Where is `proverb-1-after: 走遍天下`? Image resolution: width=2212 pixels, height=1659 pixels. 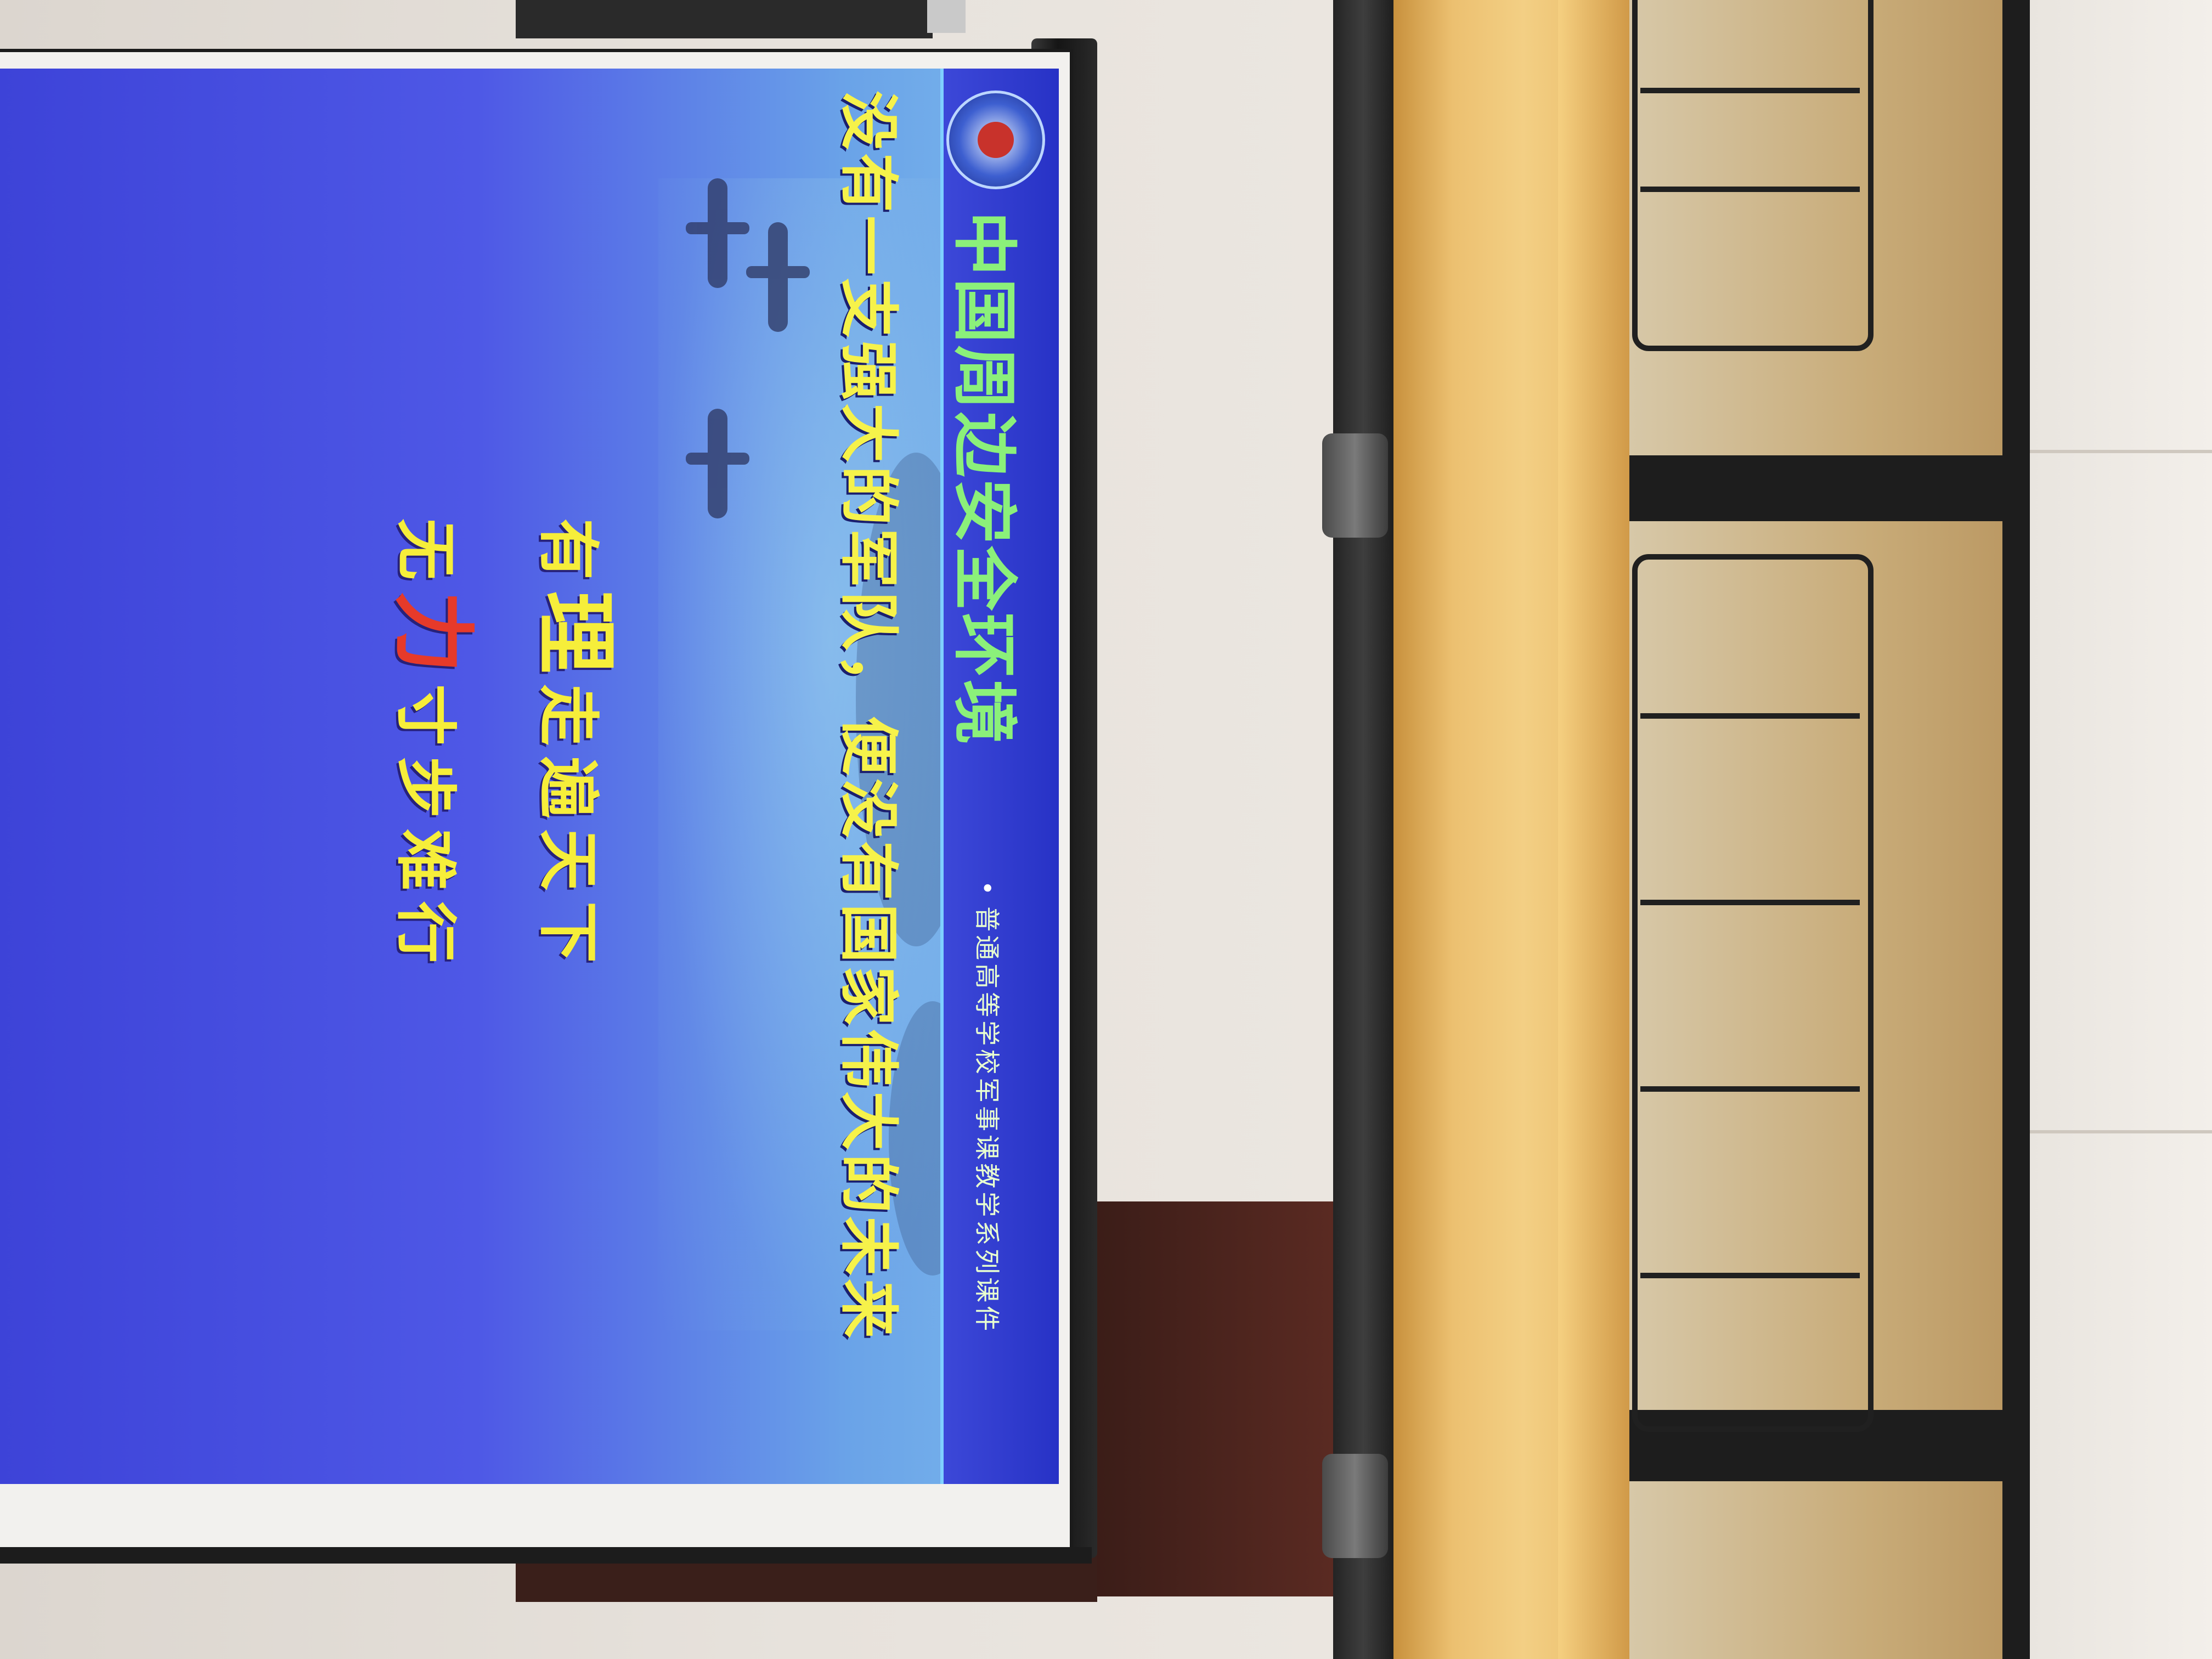
proverb-1-after: 走遍天下 is located at coordinates (567, 829).